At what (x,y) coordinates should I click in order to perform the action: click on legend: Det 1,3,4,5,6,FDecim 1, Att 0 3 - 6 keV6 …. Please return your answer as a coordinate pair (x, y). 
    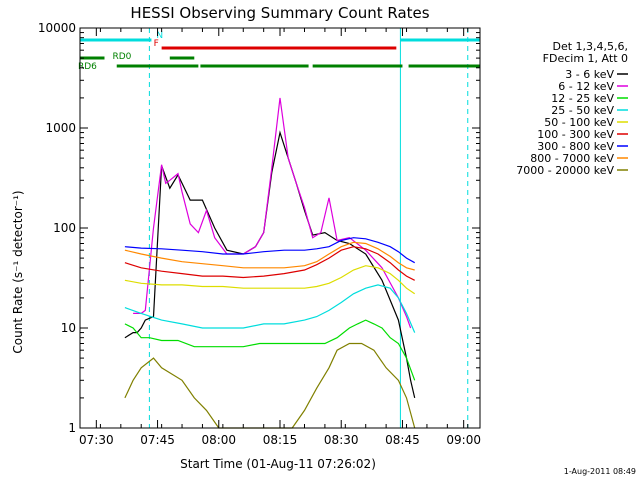
    Looking at the image, I should click on (572, 108).